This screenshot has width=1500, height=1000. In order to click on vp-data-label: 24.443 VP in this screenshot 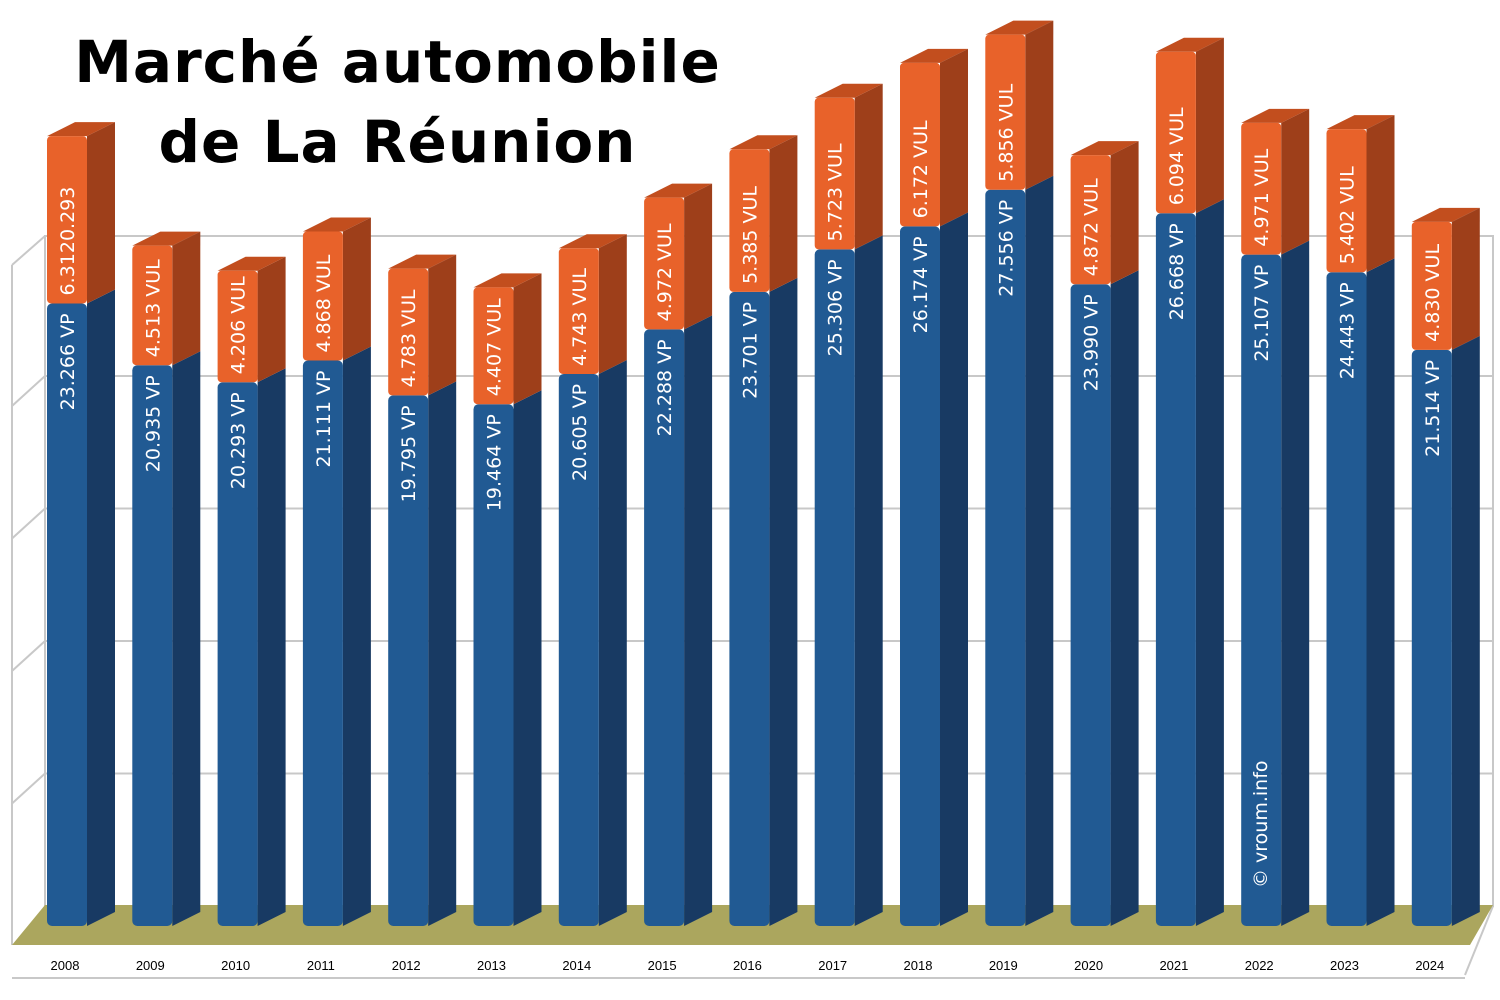, I will do `click(1348, 330)`.